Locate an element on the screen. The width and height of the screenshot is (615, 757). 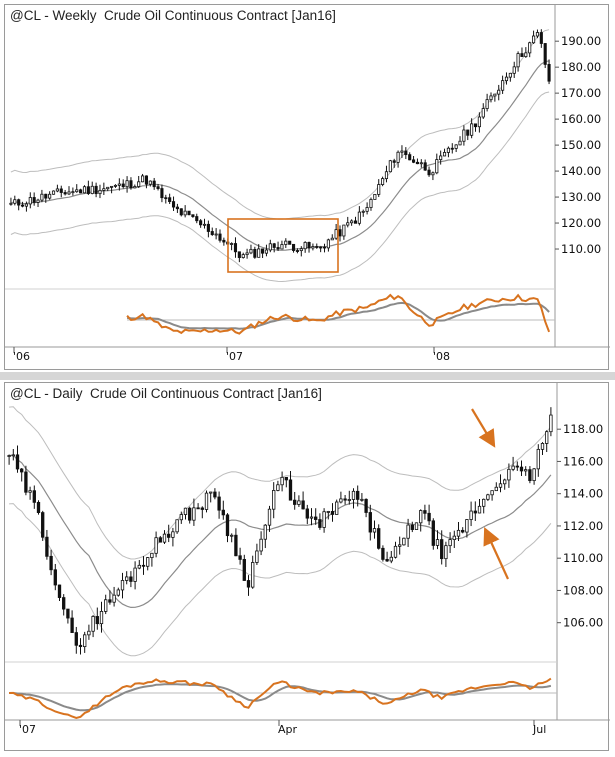
panel-separator is located at coordinates (307, 376).